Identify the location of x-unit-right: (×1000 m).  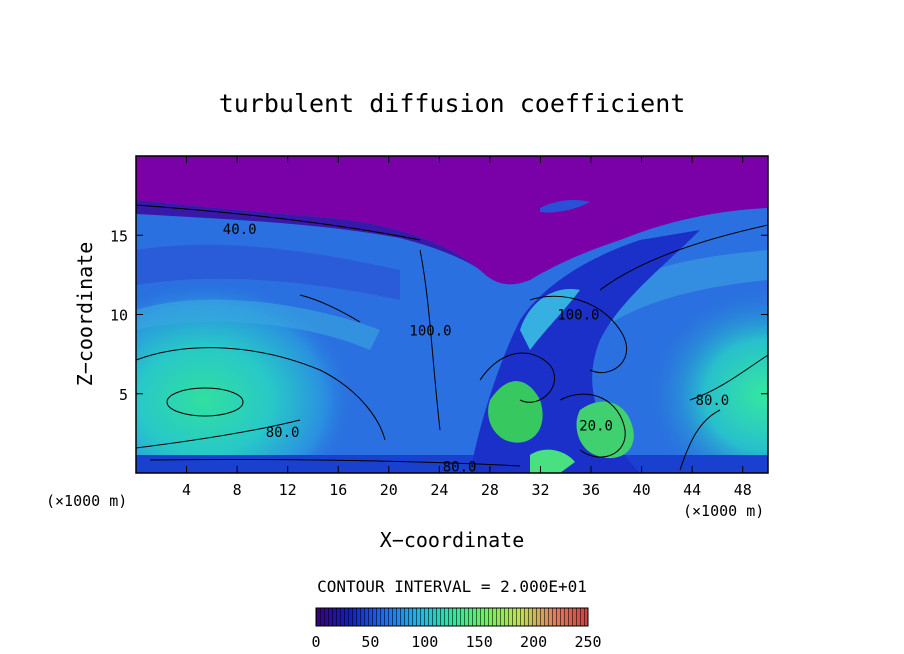
(723, 511).